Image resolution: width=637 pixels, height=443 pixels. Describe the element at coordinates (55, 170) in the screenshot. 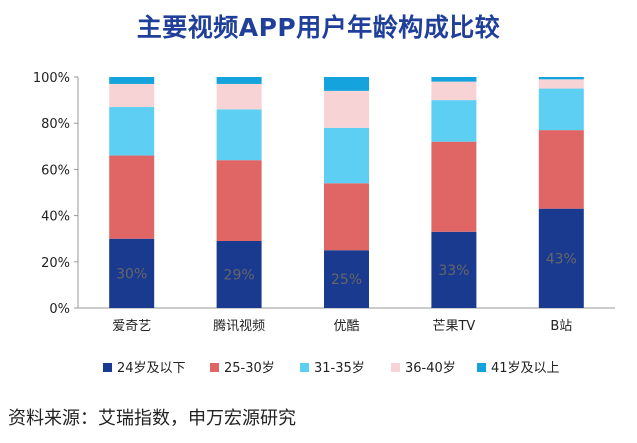

I see `y-tick-label: 60%` at that location.